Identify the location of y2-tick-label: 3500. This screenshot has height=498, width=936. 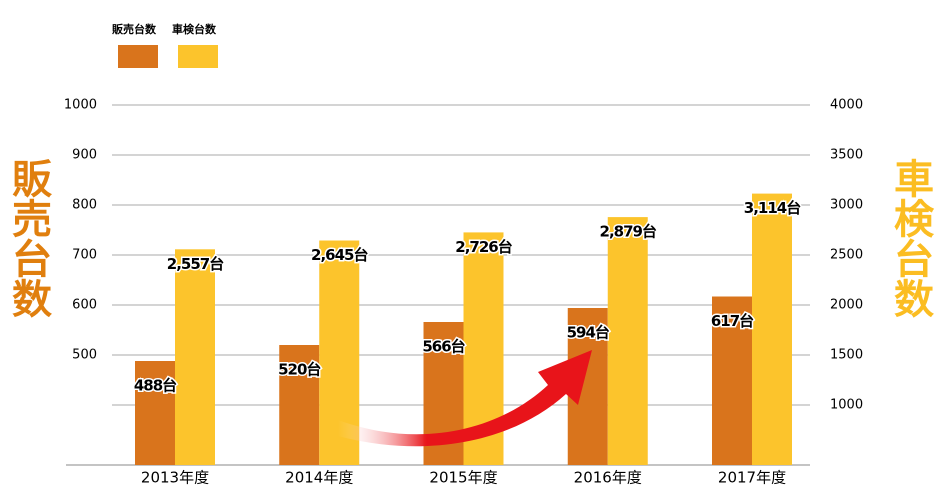
(846, 155).